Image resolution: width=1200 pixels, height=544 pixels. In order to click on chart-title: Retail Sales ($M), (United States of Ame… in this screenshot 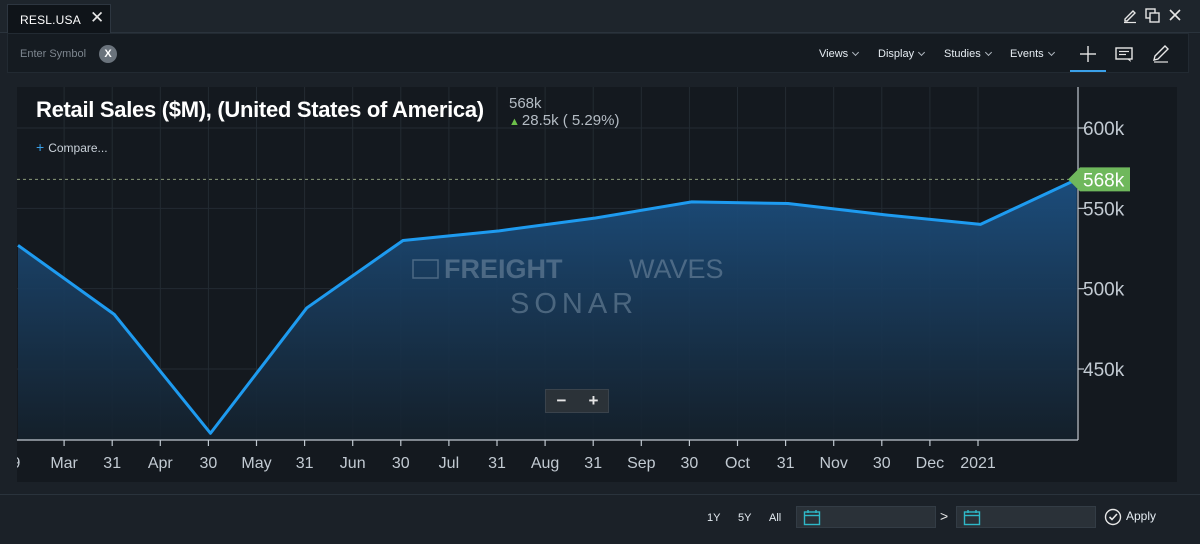, I will do `click(260, 109)`.